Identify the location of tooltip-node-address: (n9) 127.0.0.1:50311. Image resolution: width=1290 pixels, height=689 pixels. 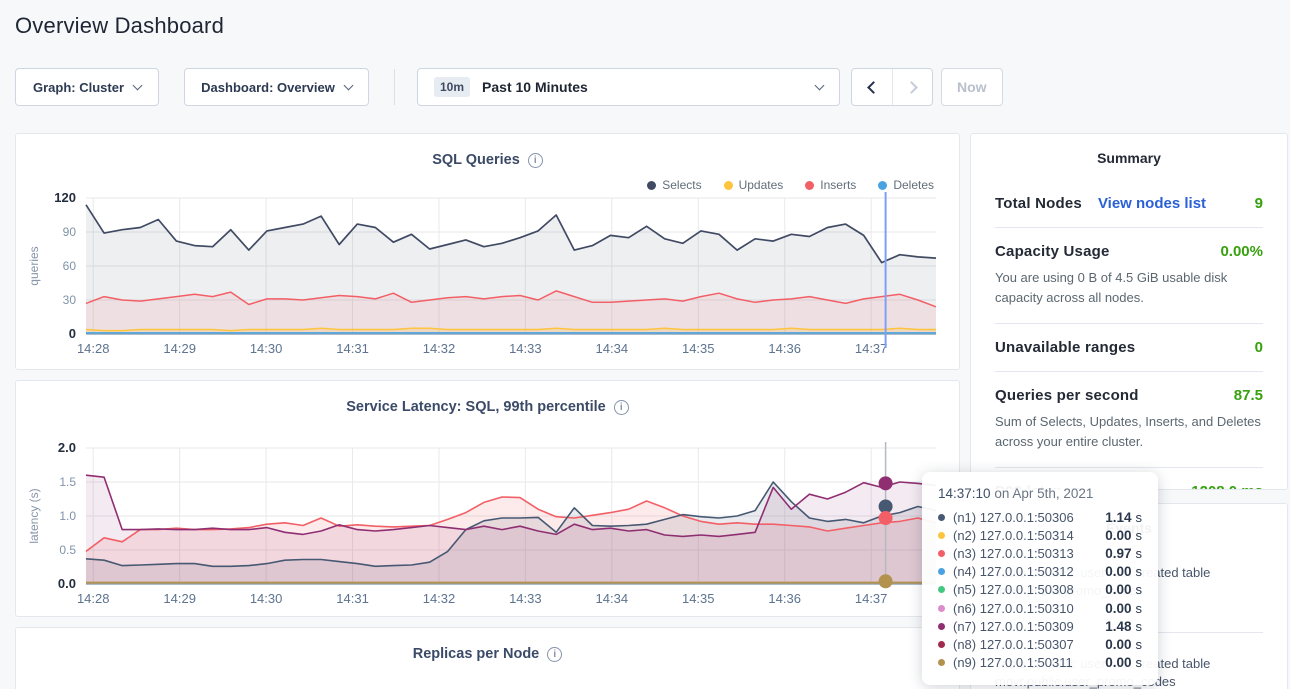
(1013, 663).